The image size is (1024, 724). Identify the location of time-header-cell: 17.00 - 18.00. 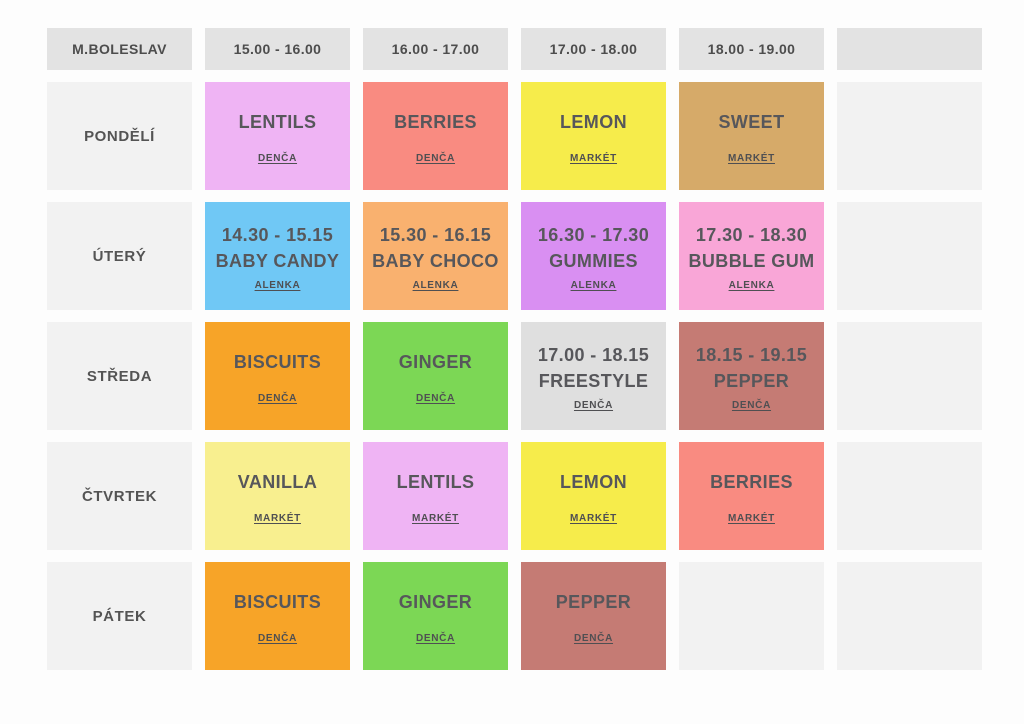
(593, 49).